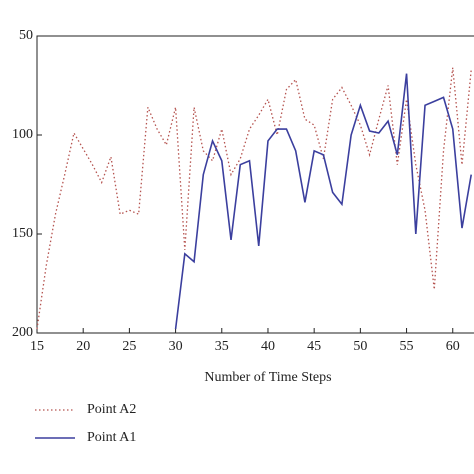  I want to click on y-tick-label: 200, so click(22, 332).